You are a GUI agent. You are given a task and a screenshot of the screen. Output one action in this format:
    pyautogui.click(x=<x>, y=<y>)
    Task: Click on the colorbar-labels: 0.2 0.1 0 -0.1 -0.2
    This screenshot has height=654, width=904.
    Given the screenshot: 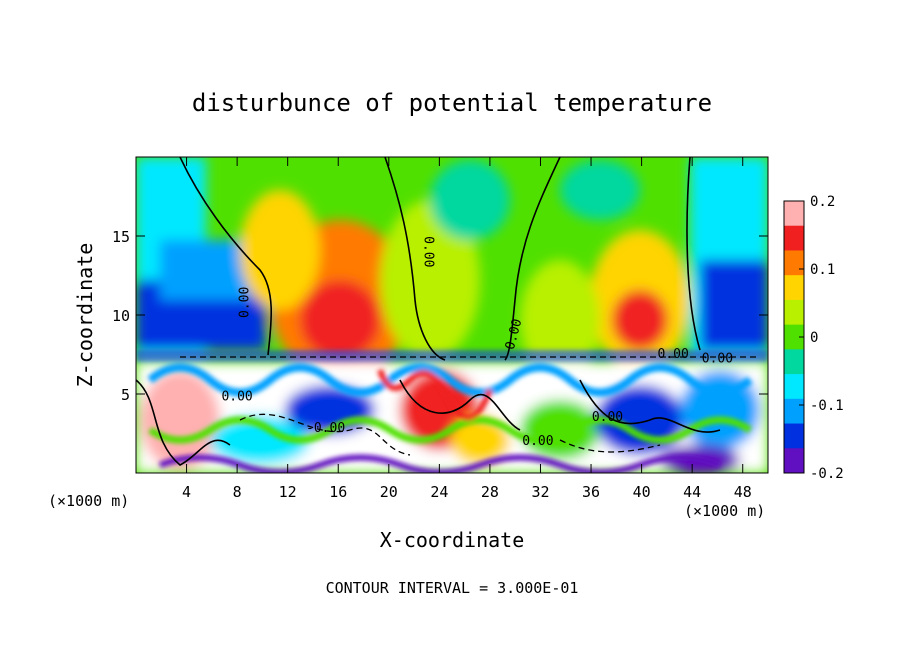 What is the action you would take?
    pyautogui.click(x=821, y=338)
    